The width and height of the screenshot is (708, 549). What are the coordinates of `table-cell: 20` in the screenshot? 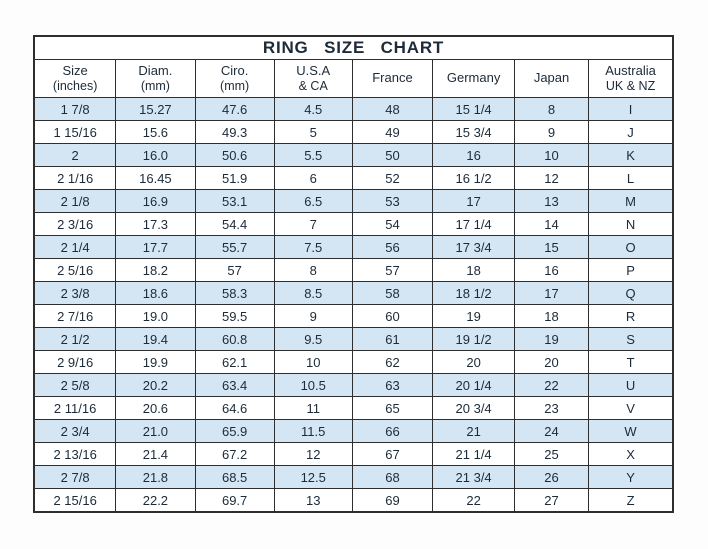 It's located at (473, 362).